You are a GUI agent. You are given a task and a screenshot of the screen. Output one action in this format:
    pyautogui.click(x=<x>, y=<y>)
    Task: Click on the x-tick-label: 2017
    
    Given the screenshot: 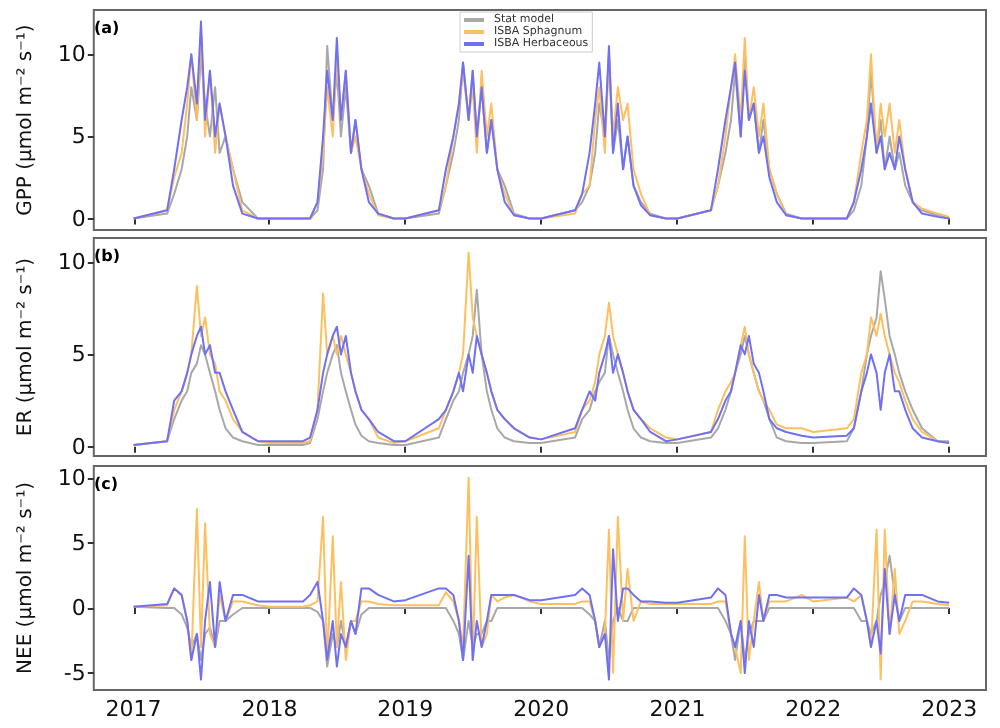 What is the action you would take?
    pyautogui.click(x=133, y=709)
    